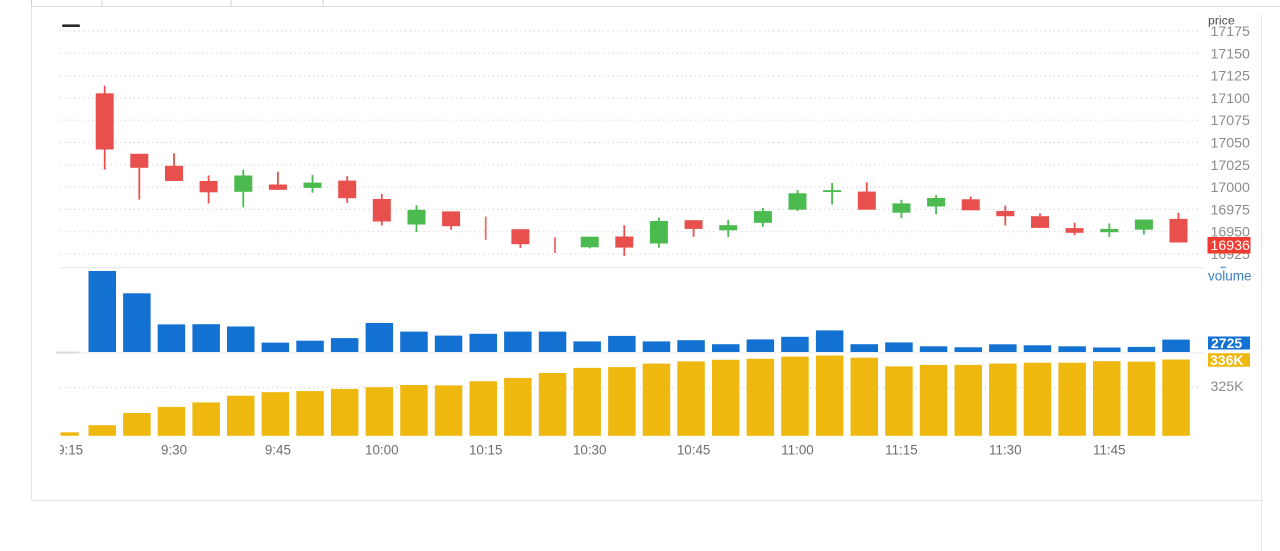 The height and width of the screenshot is (551, 1280). I want to click on svg-text: 17050, so click(1231, 144).